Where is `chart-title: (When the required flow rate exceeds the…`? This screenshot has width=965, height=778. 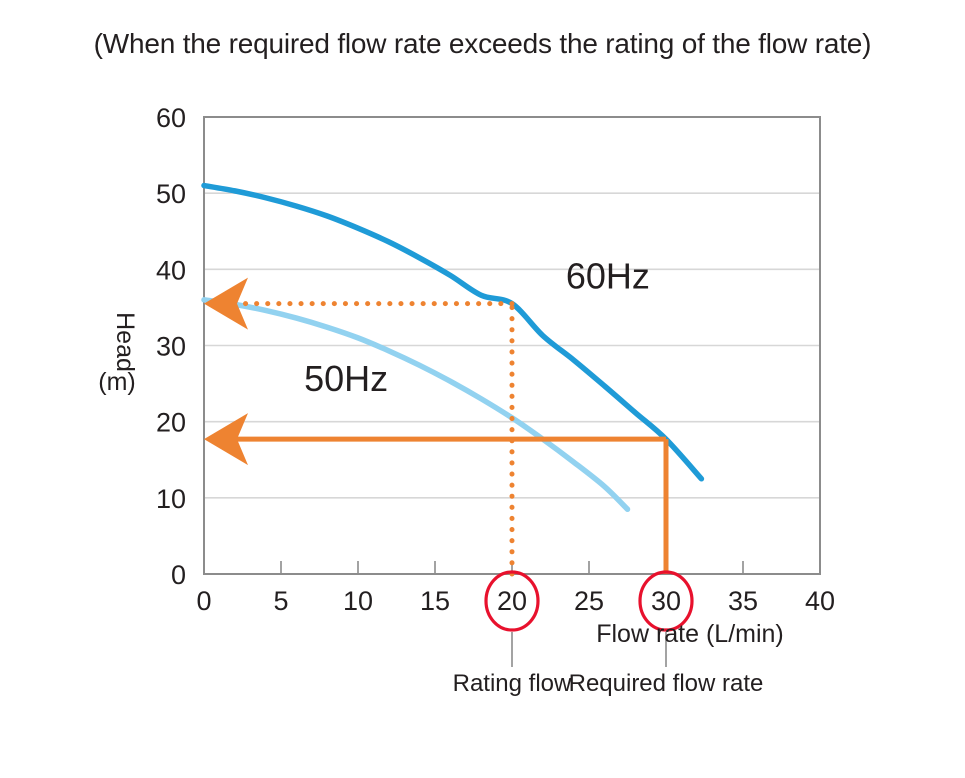 chart-title: (When the required flow rate exceeds the… is located at coordinates (482, 43).